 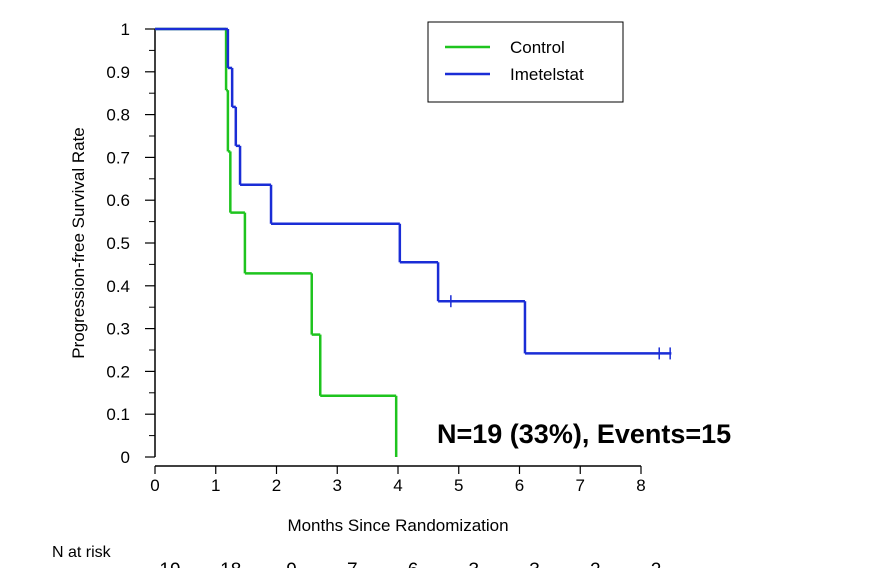 What do you see at coordinates (413, 564) in the screenshot?
I see `risk-count: 6` at bounding box center [413, 564].